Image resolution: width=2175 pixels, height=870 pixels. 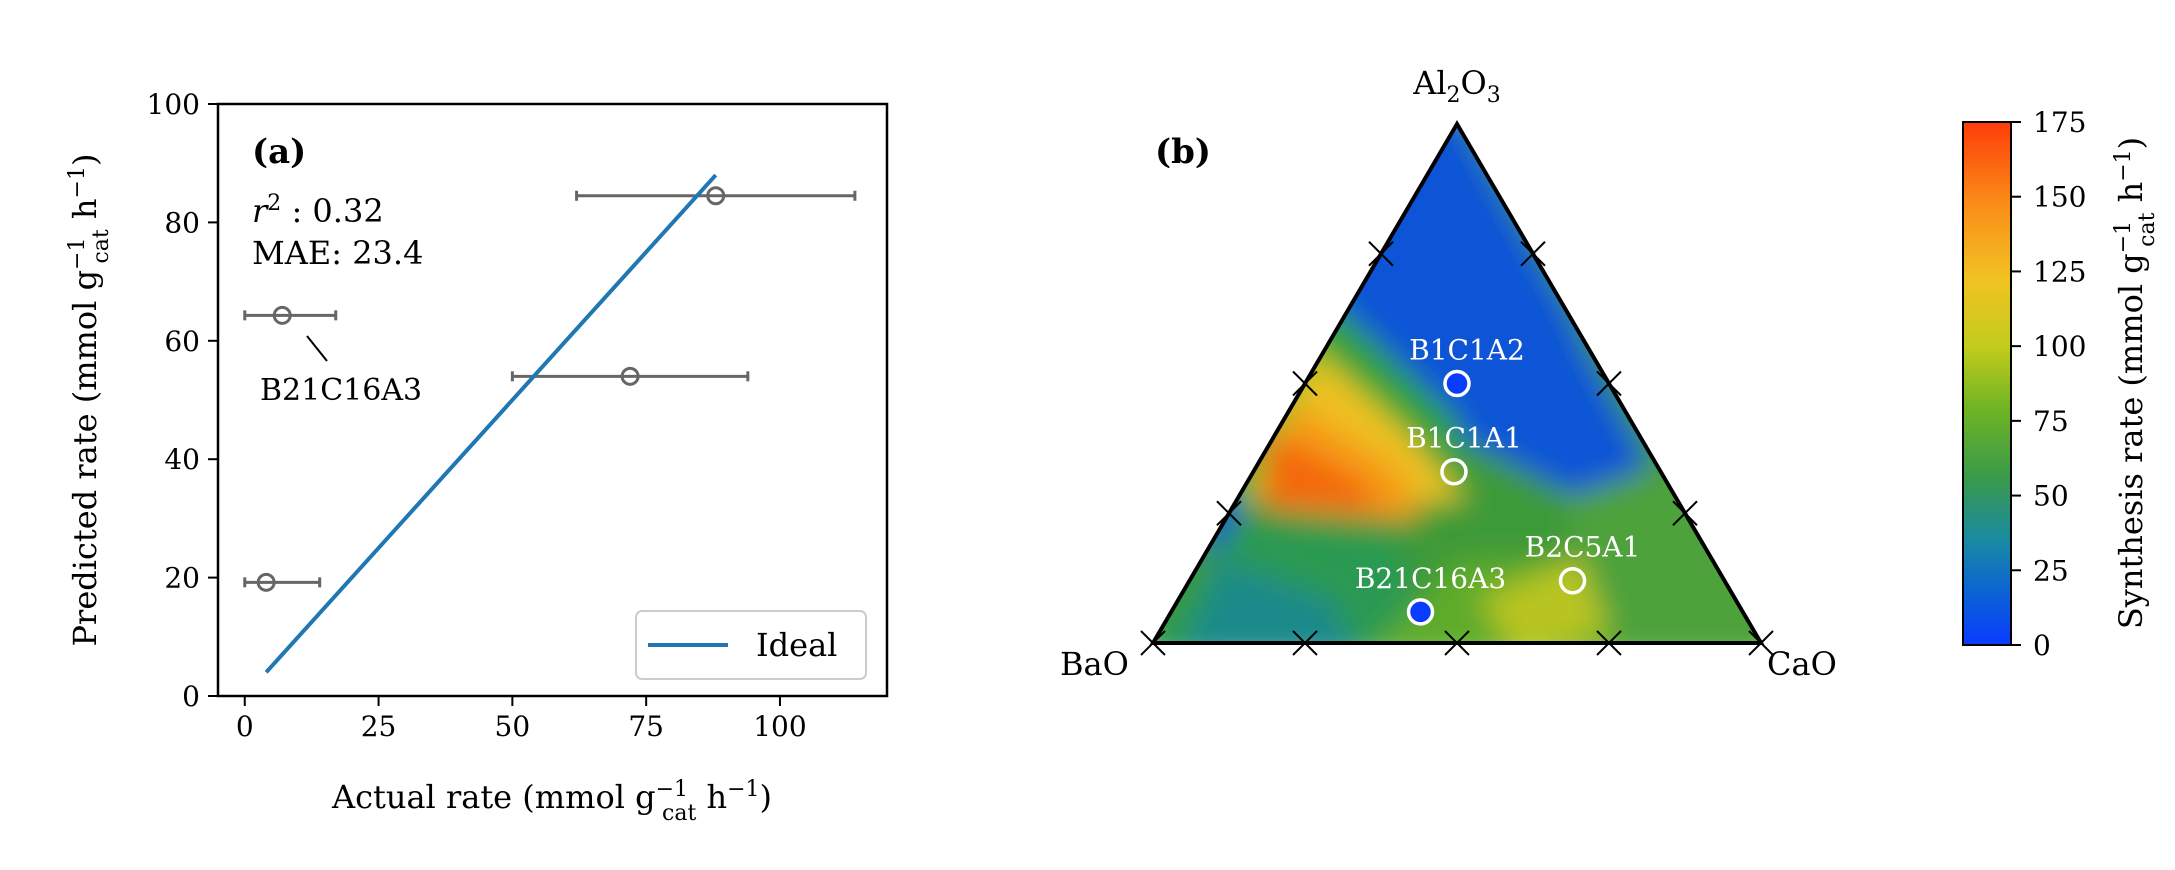 What do you see at coordinates (1583, 547) in the screenshot?
I see `sample-label: B2C5A1` at bounding box center [1583, 547].